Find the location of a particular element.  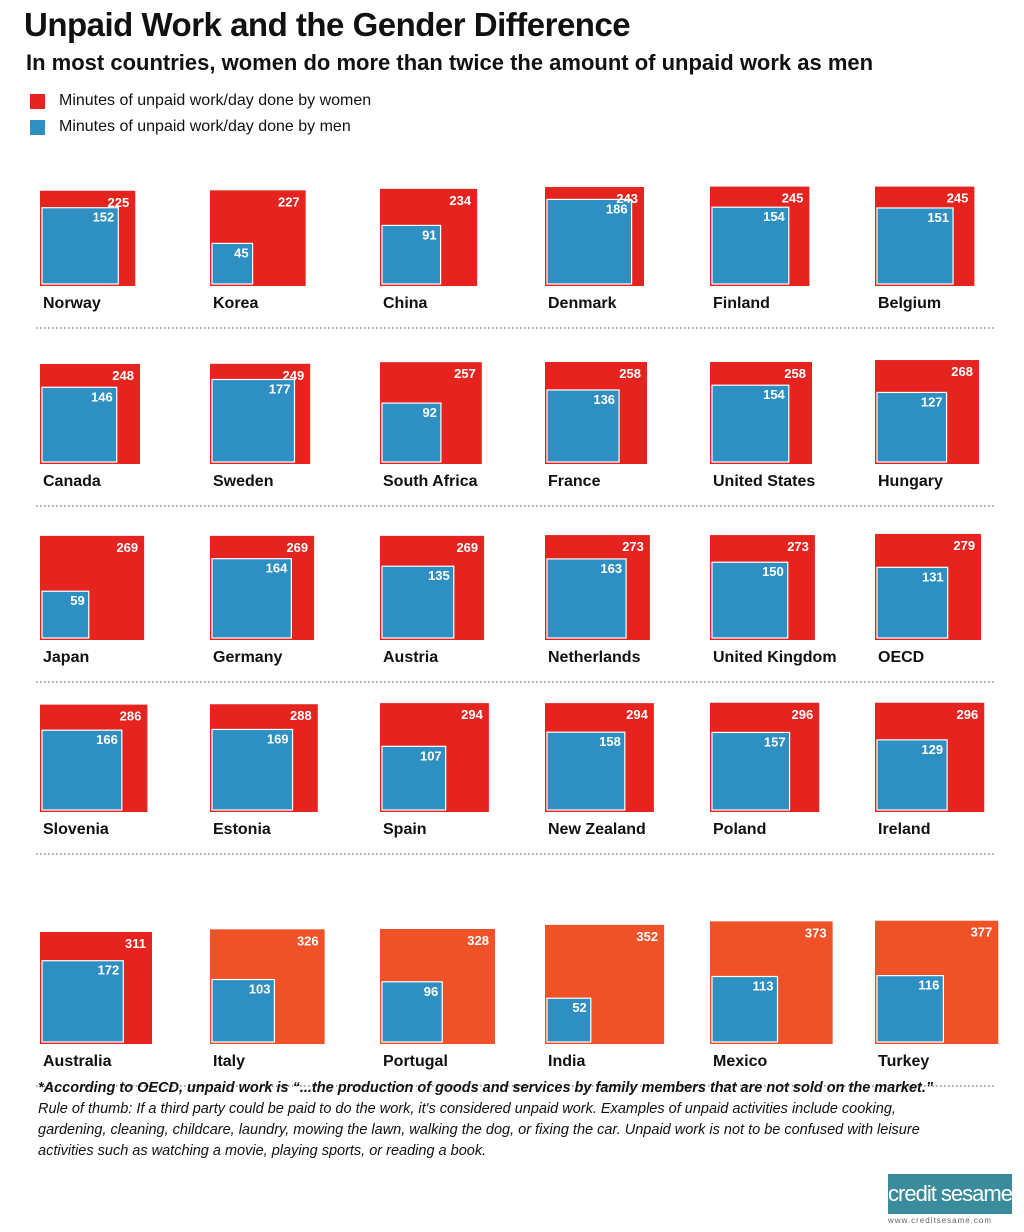

men-value-poland: 157 is located at coordinates (775, 741).